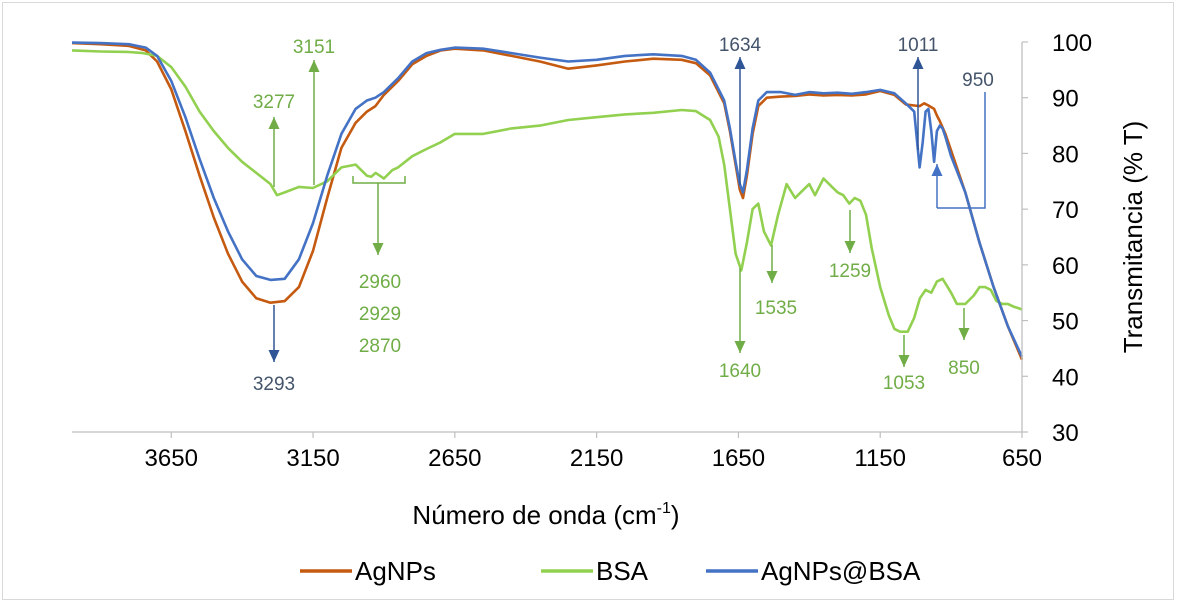 This screenshot has height=604, width=1178. I want to click on x-tick-label: 1150, so click(880, 458).